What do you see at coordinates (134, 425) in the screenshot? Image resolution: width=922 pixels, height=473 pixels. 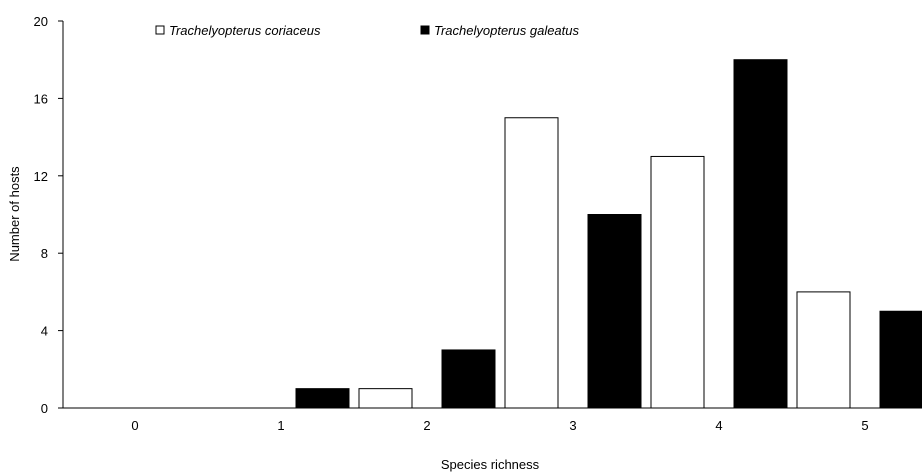 I see `x-tick-label: 0` at bounding box center [134, 425].